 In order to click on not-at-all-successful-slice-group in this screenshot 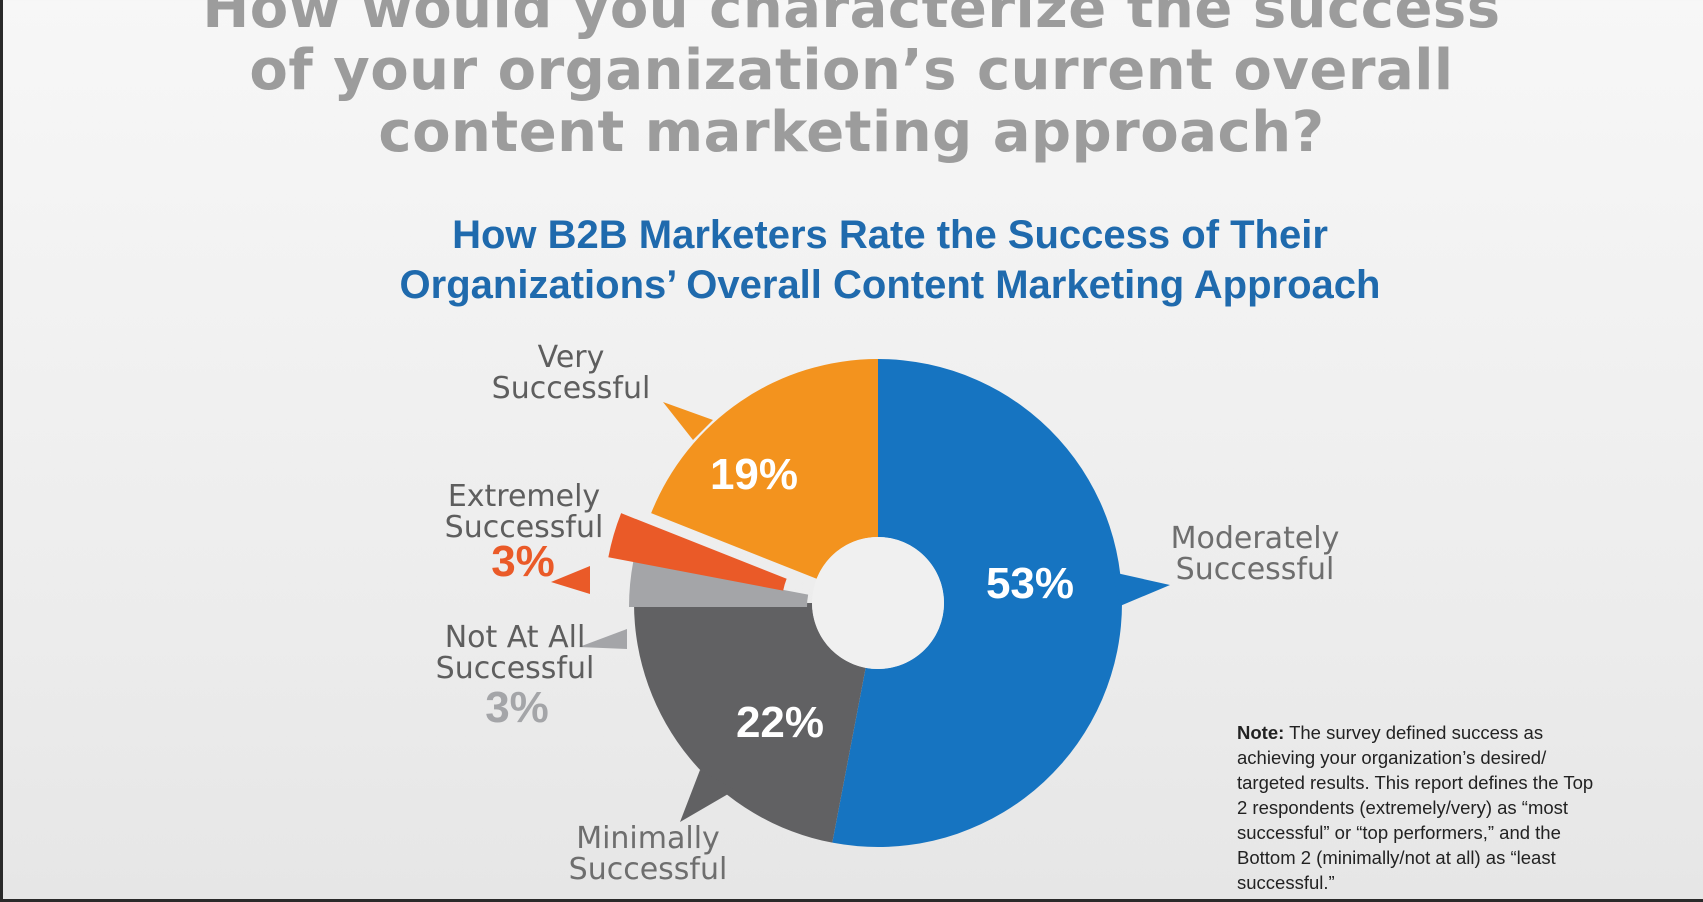, I will do `click(694, 605)`.